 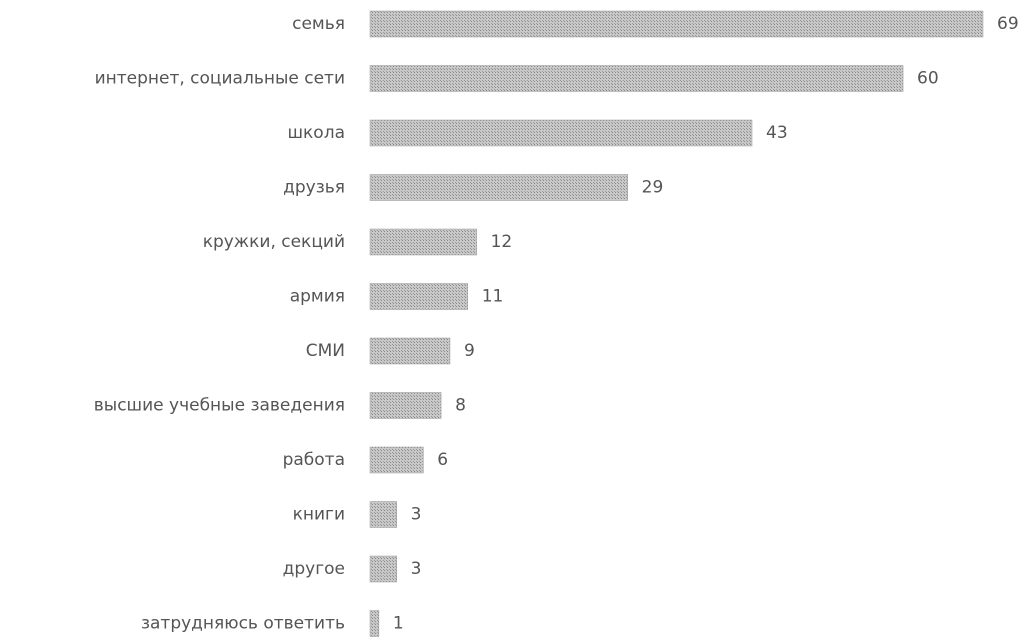 I want to click on category-label: интернет, социальные сети, so click(x=220, y=79).